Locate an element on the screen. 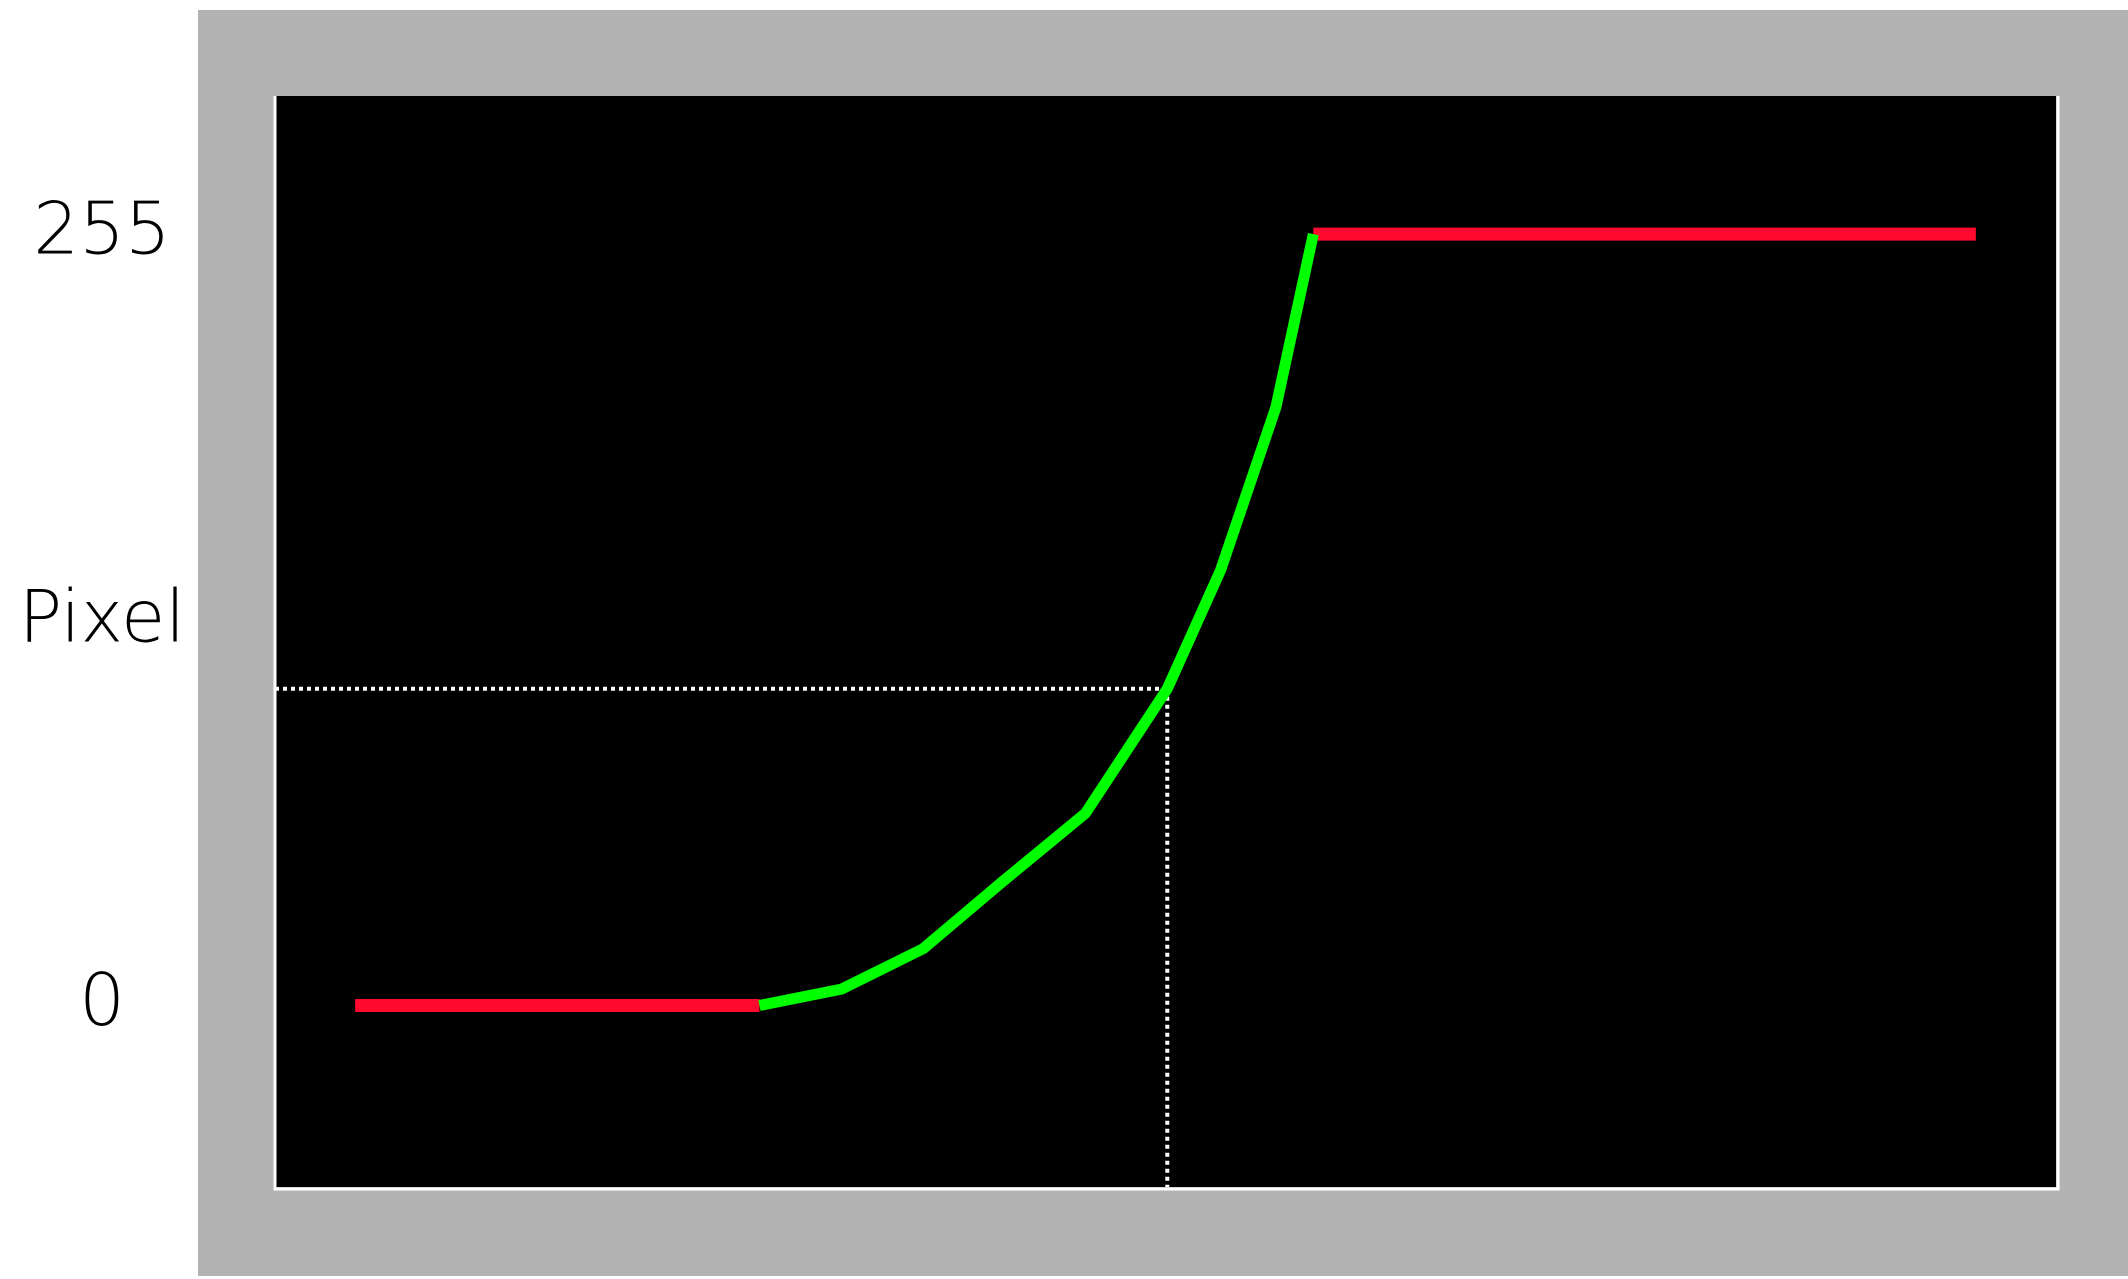 The height and width of the screenshot is (1279, 2128). y-axis-label: Pixel is located at coordinates (102, 617).